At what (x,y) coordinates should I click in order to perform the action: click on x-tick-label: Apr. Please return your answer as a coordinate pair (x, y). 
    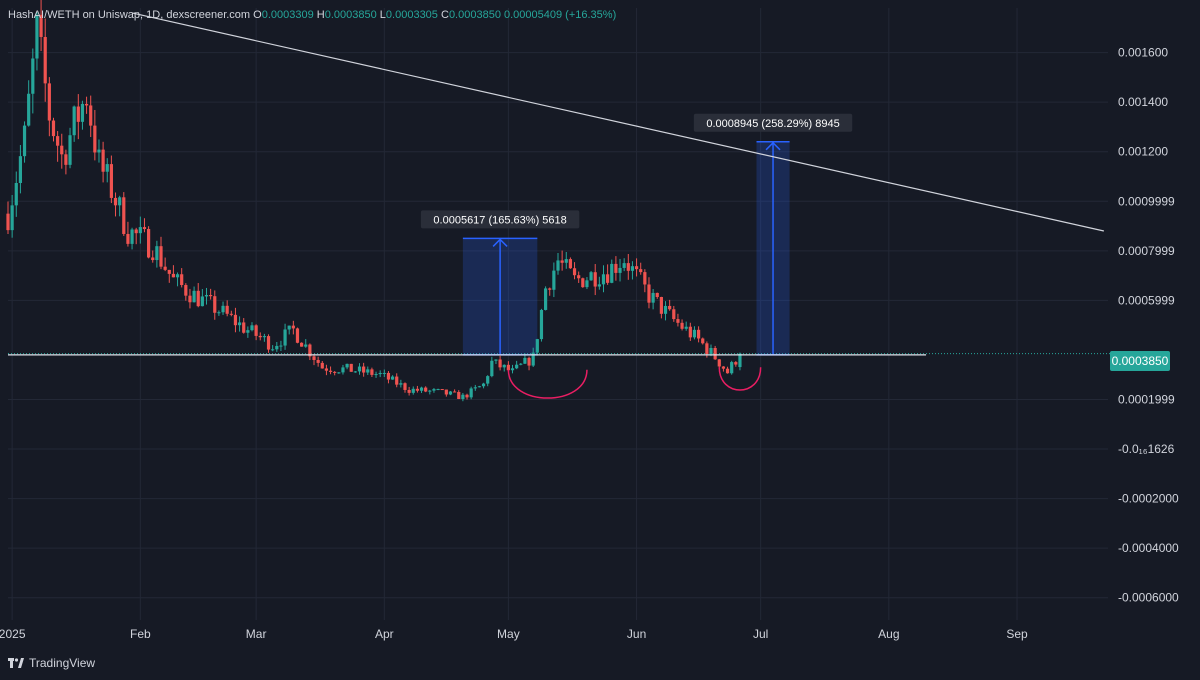
    Looking at the image, I should click on (384, 634).